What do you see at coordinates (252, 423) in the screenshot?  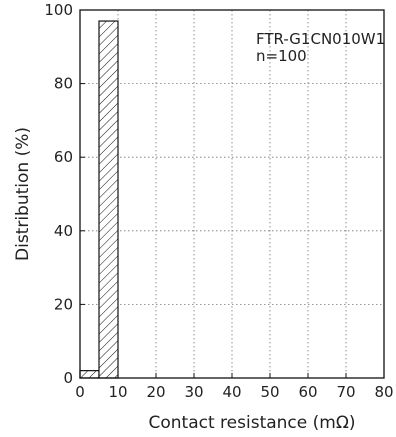 I see `x-axis-label: Contact resistance (mΩ)` at bounding box center [252, 423].